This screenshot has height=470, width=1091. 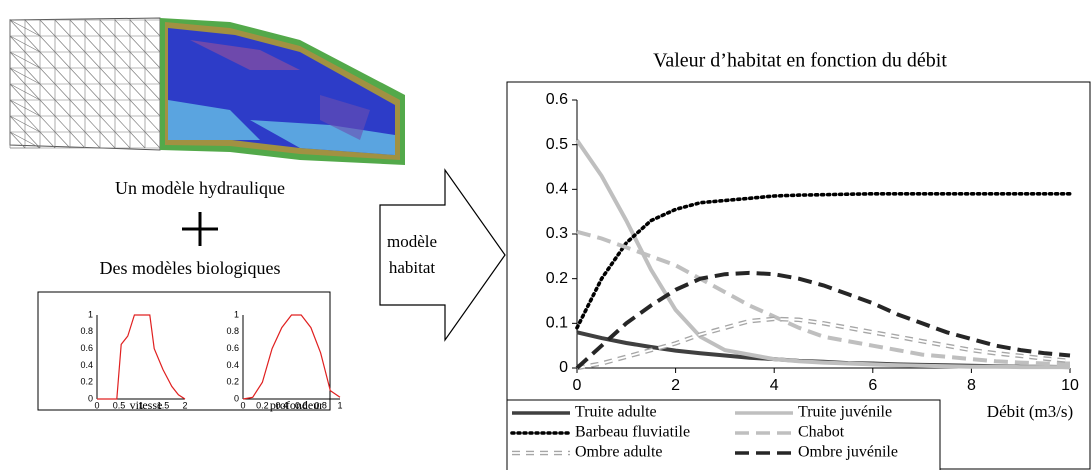 What do you see at coordinates (207, 91) in the screenshot?
I see `mesh-image` at bounding box center [207, 91].